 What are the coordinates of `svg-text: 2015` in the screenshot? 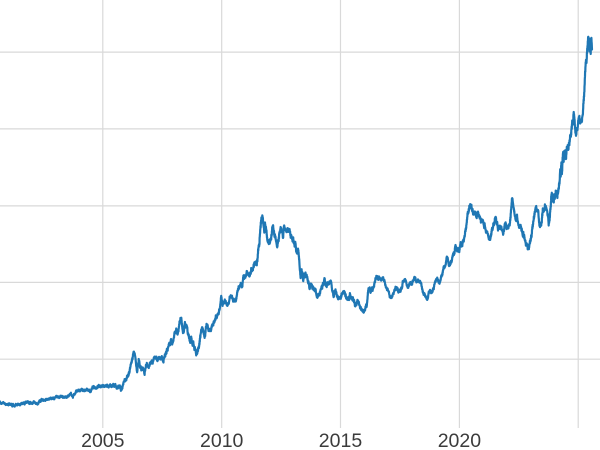 It's located at (341, 440).